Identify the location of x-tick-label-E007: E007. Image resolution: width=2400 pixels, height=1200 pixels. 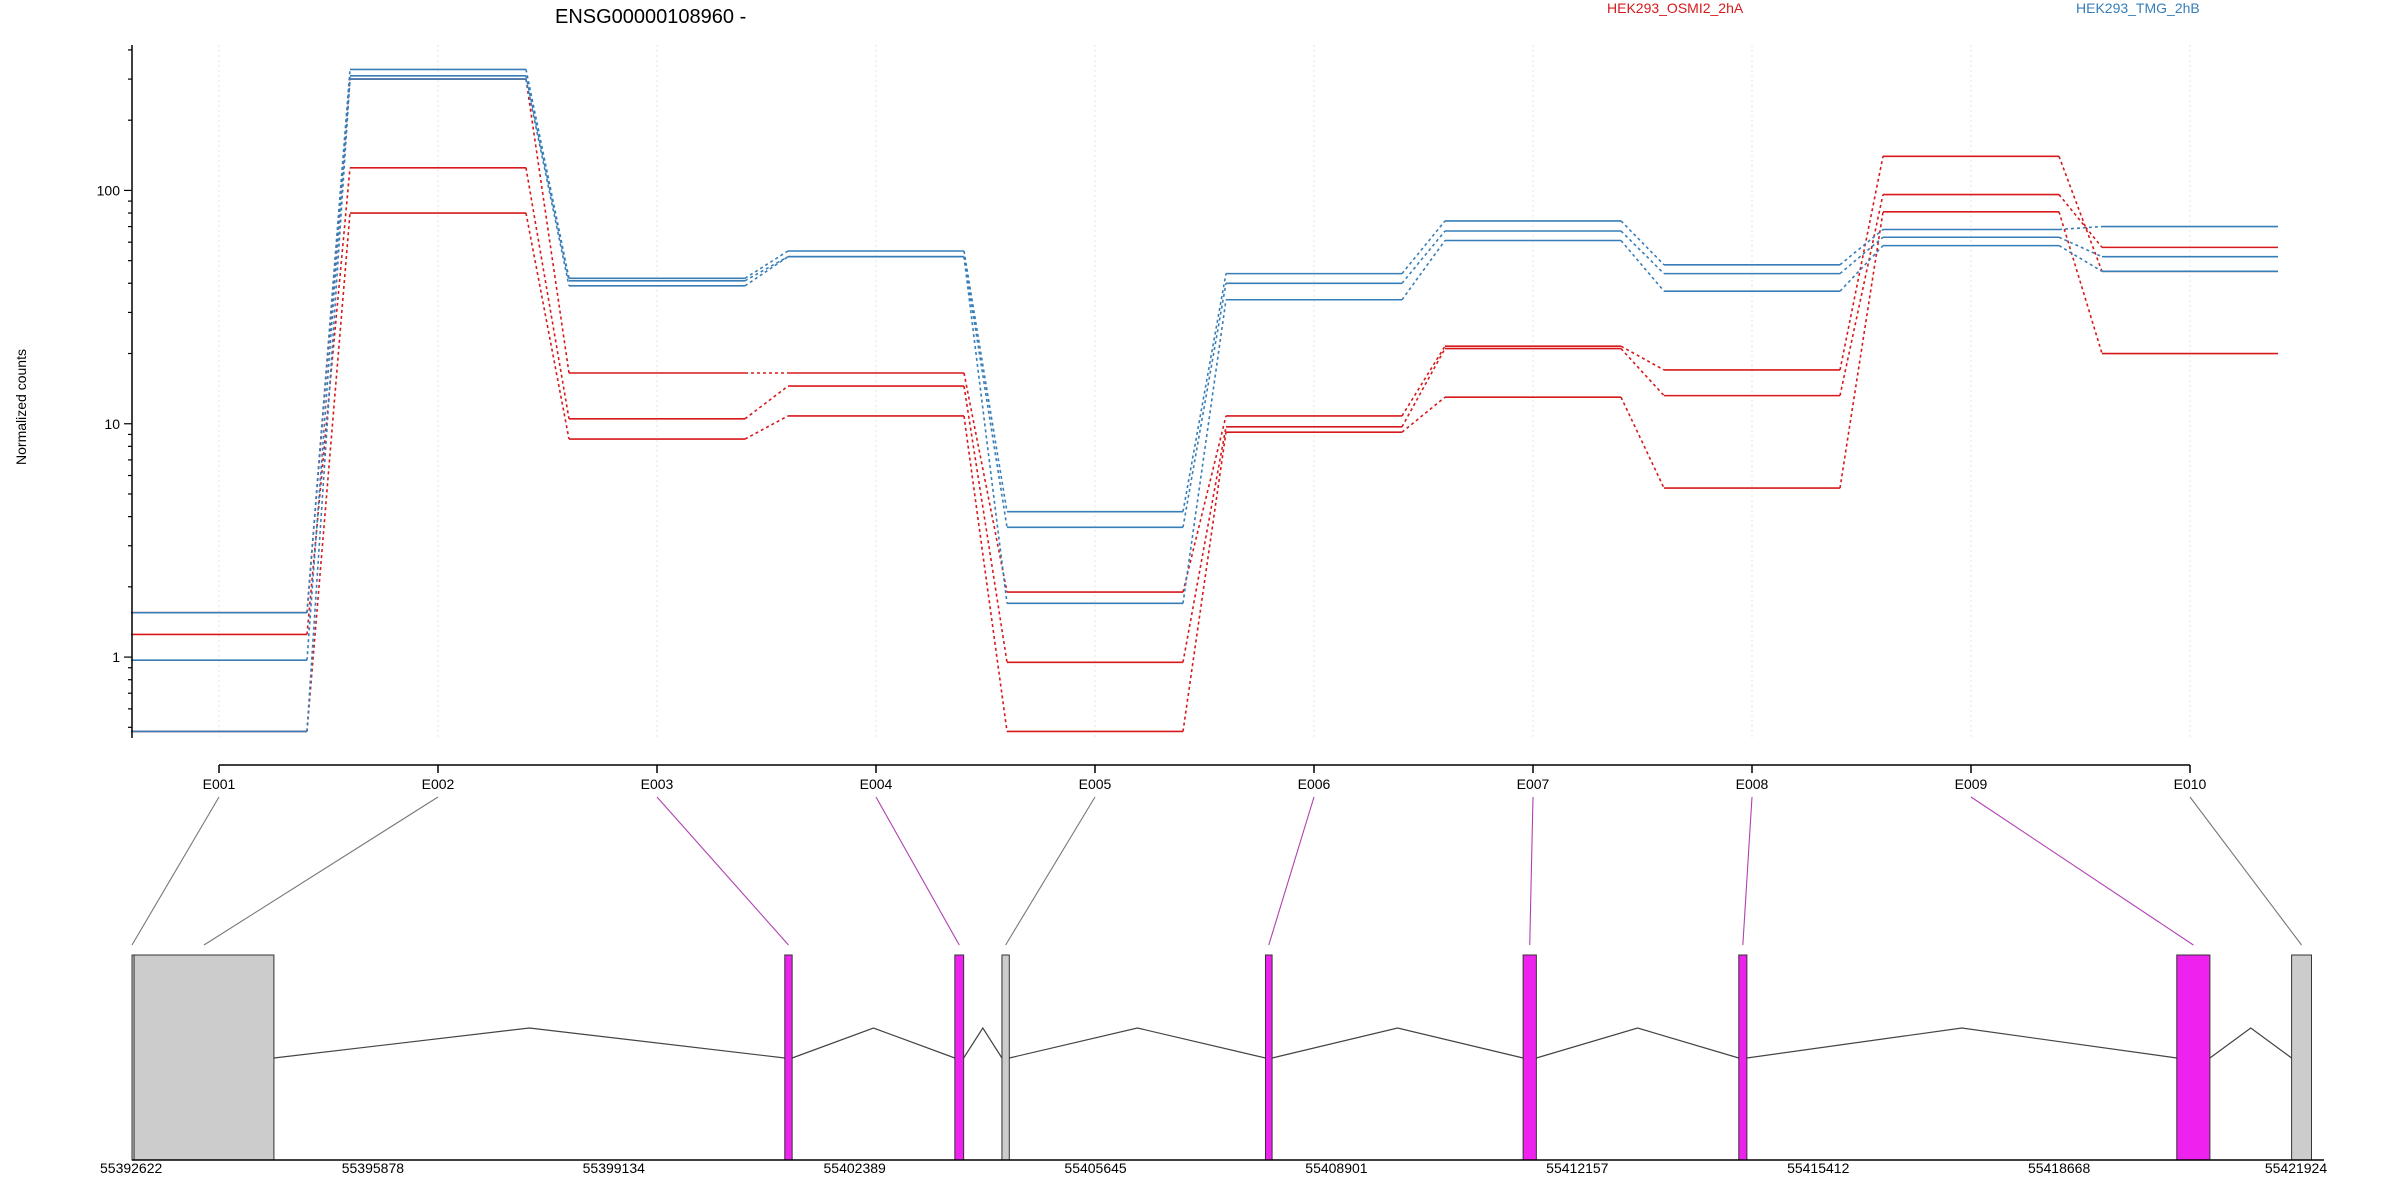
(1533, 784).